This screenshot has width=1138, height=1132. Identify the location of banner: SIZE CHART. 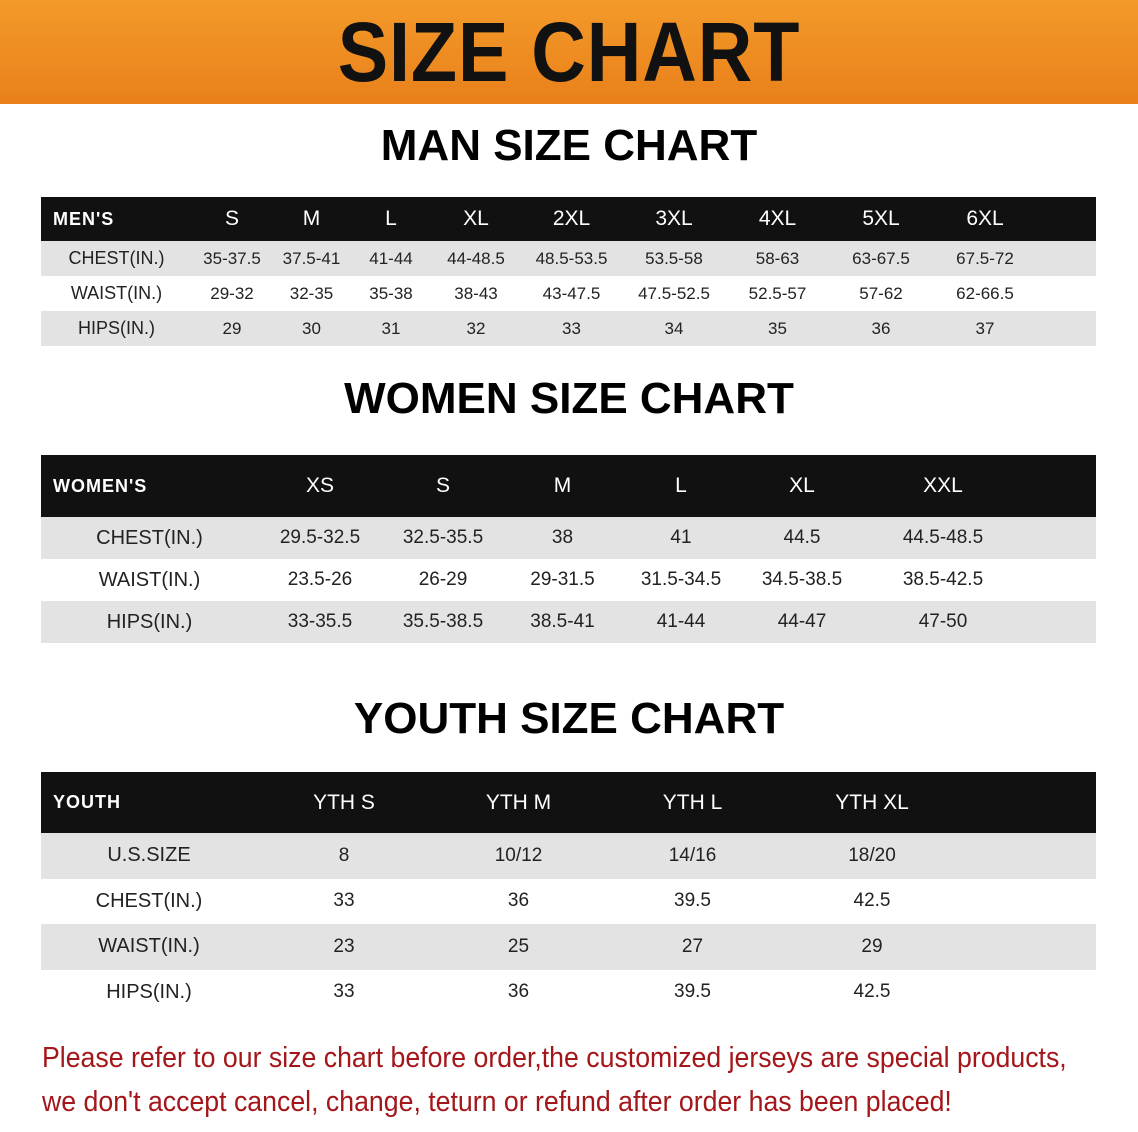
(569, 52).